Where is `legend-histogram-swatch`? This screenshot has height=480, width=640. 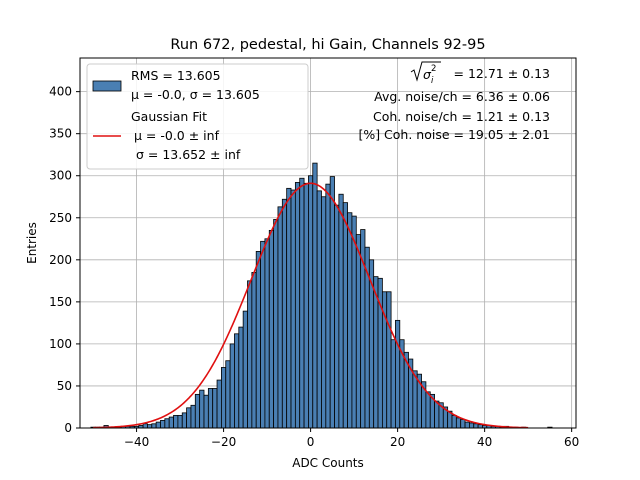
legend-histogram-swatch is located at coordinates (107, 86).